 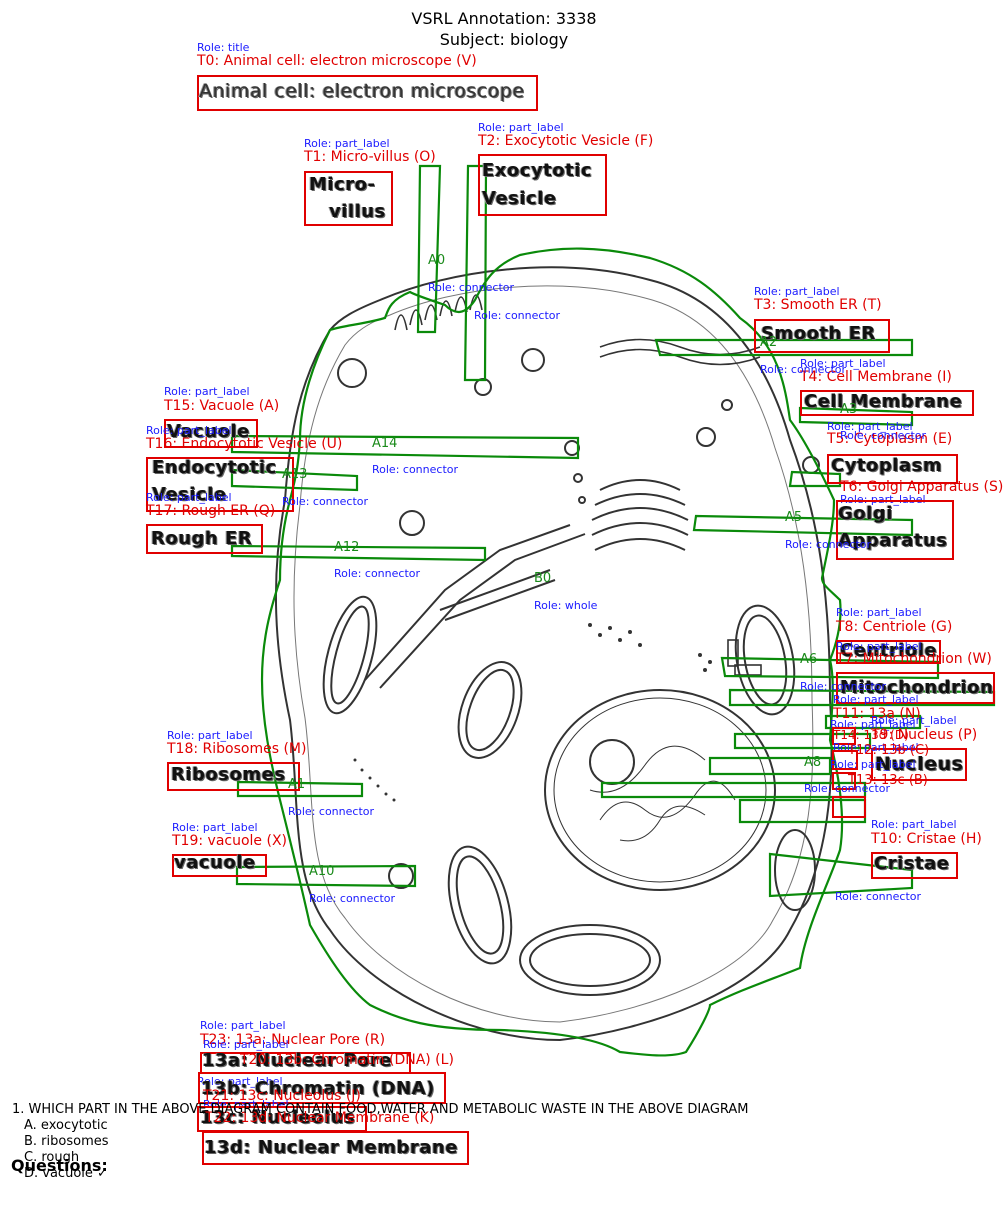 I want to click on a1-role: Role: connector, so click(x=517, y=315).